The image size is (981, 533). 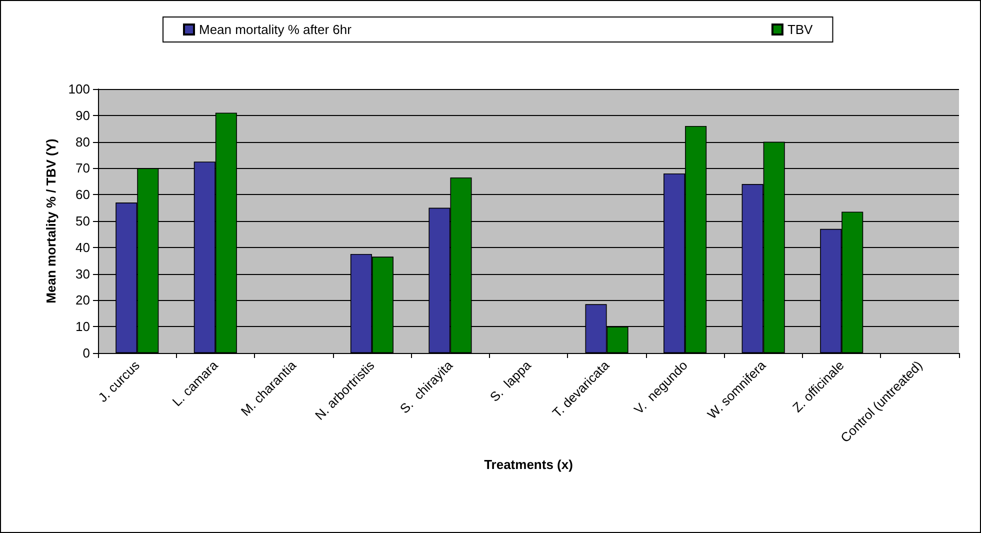 I want to click on y-tick-label: 80, so click(x=83, y=142).